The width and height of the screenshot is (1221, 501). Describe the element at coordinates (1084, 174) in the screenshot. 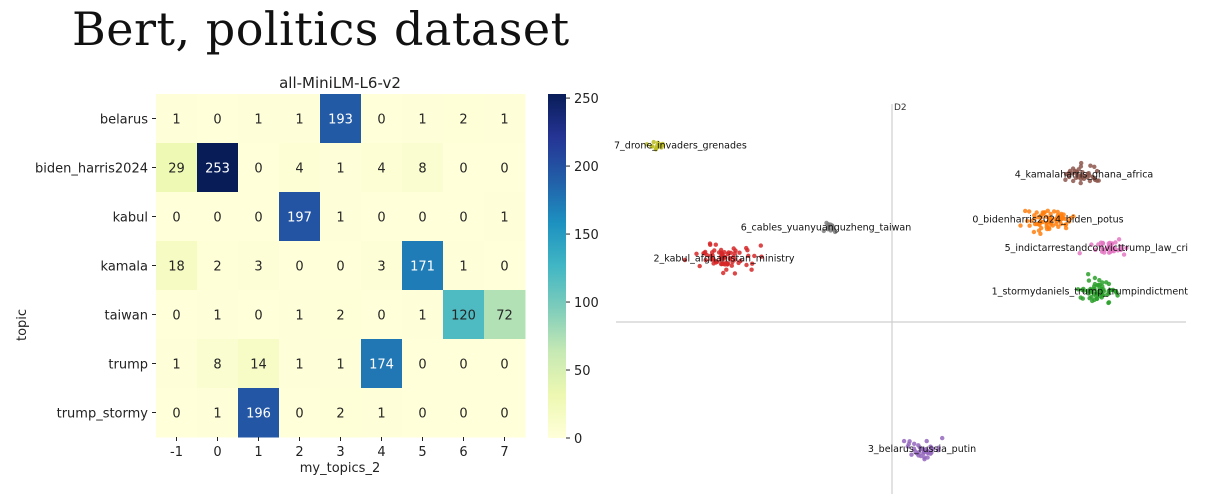

I see `cluster-label: 4_kamalaharris_ghana_africa` at that location.